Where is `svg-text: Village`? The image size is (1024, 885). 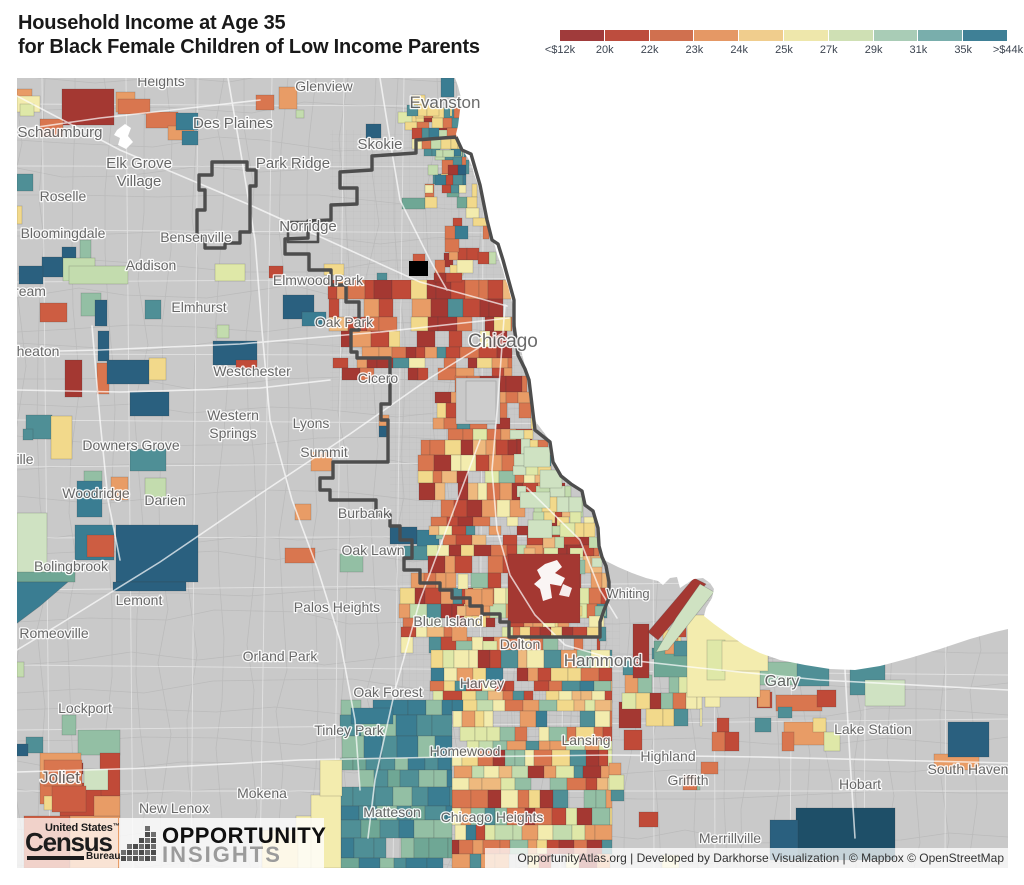 svg-text: Village is located at coordinates (139, 181).